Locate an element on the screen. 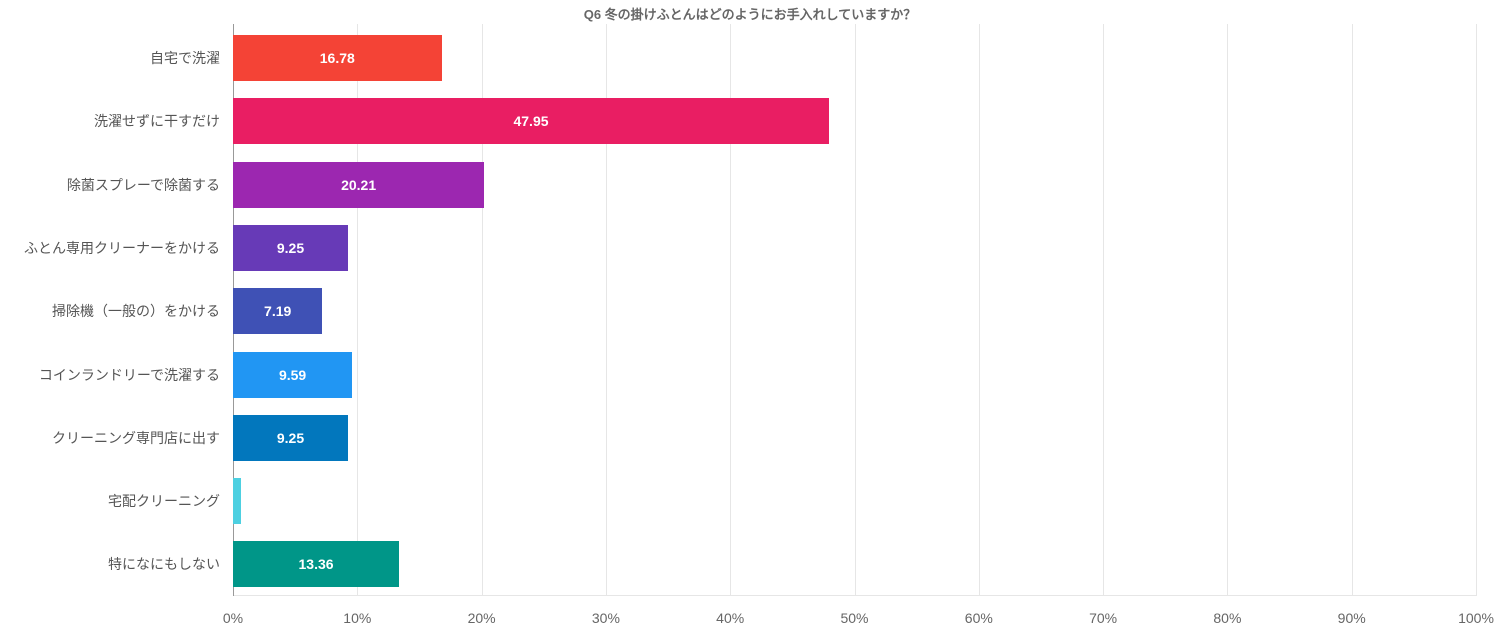 This screenshot has width=1500, height=635. bar-value-label: 7.19 is located at coordinates (278, 311).